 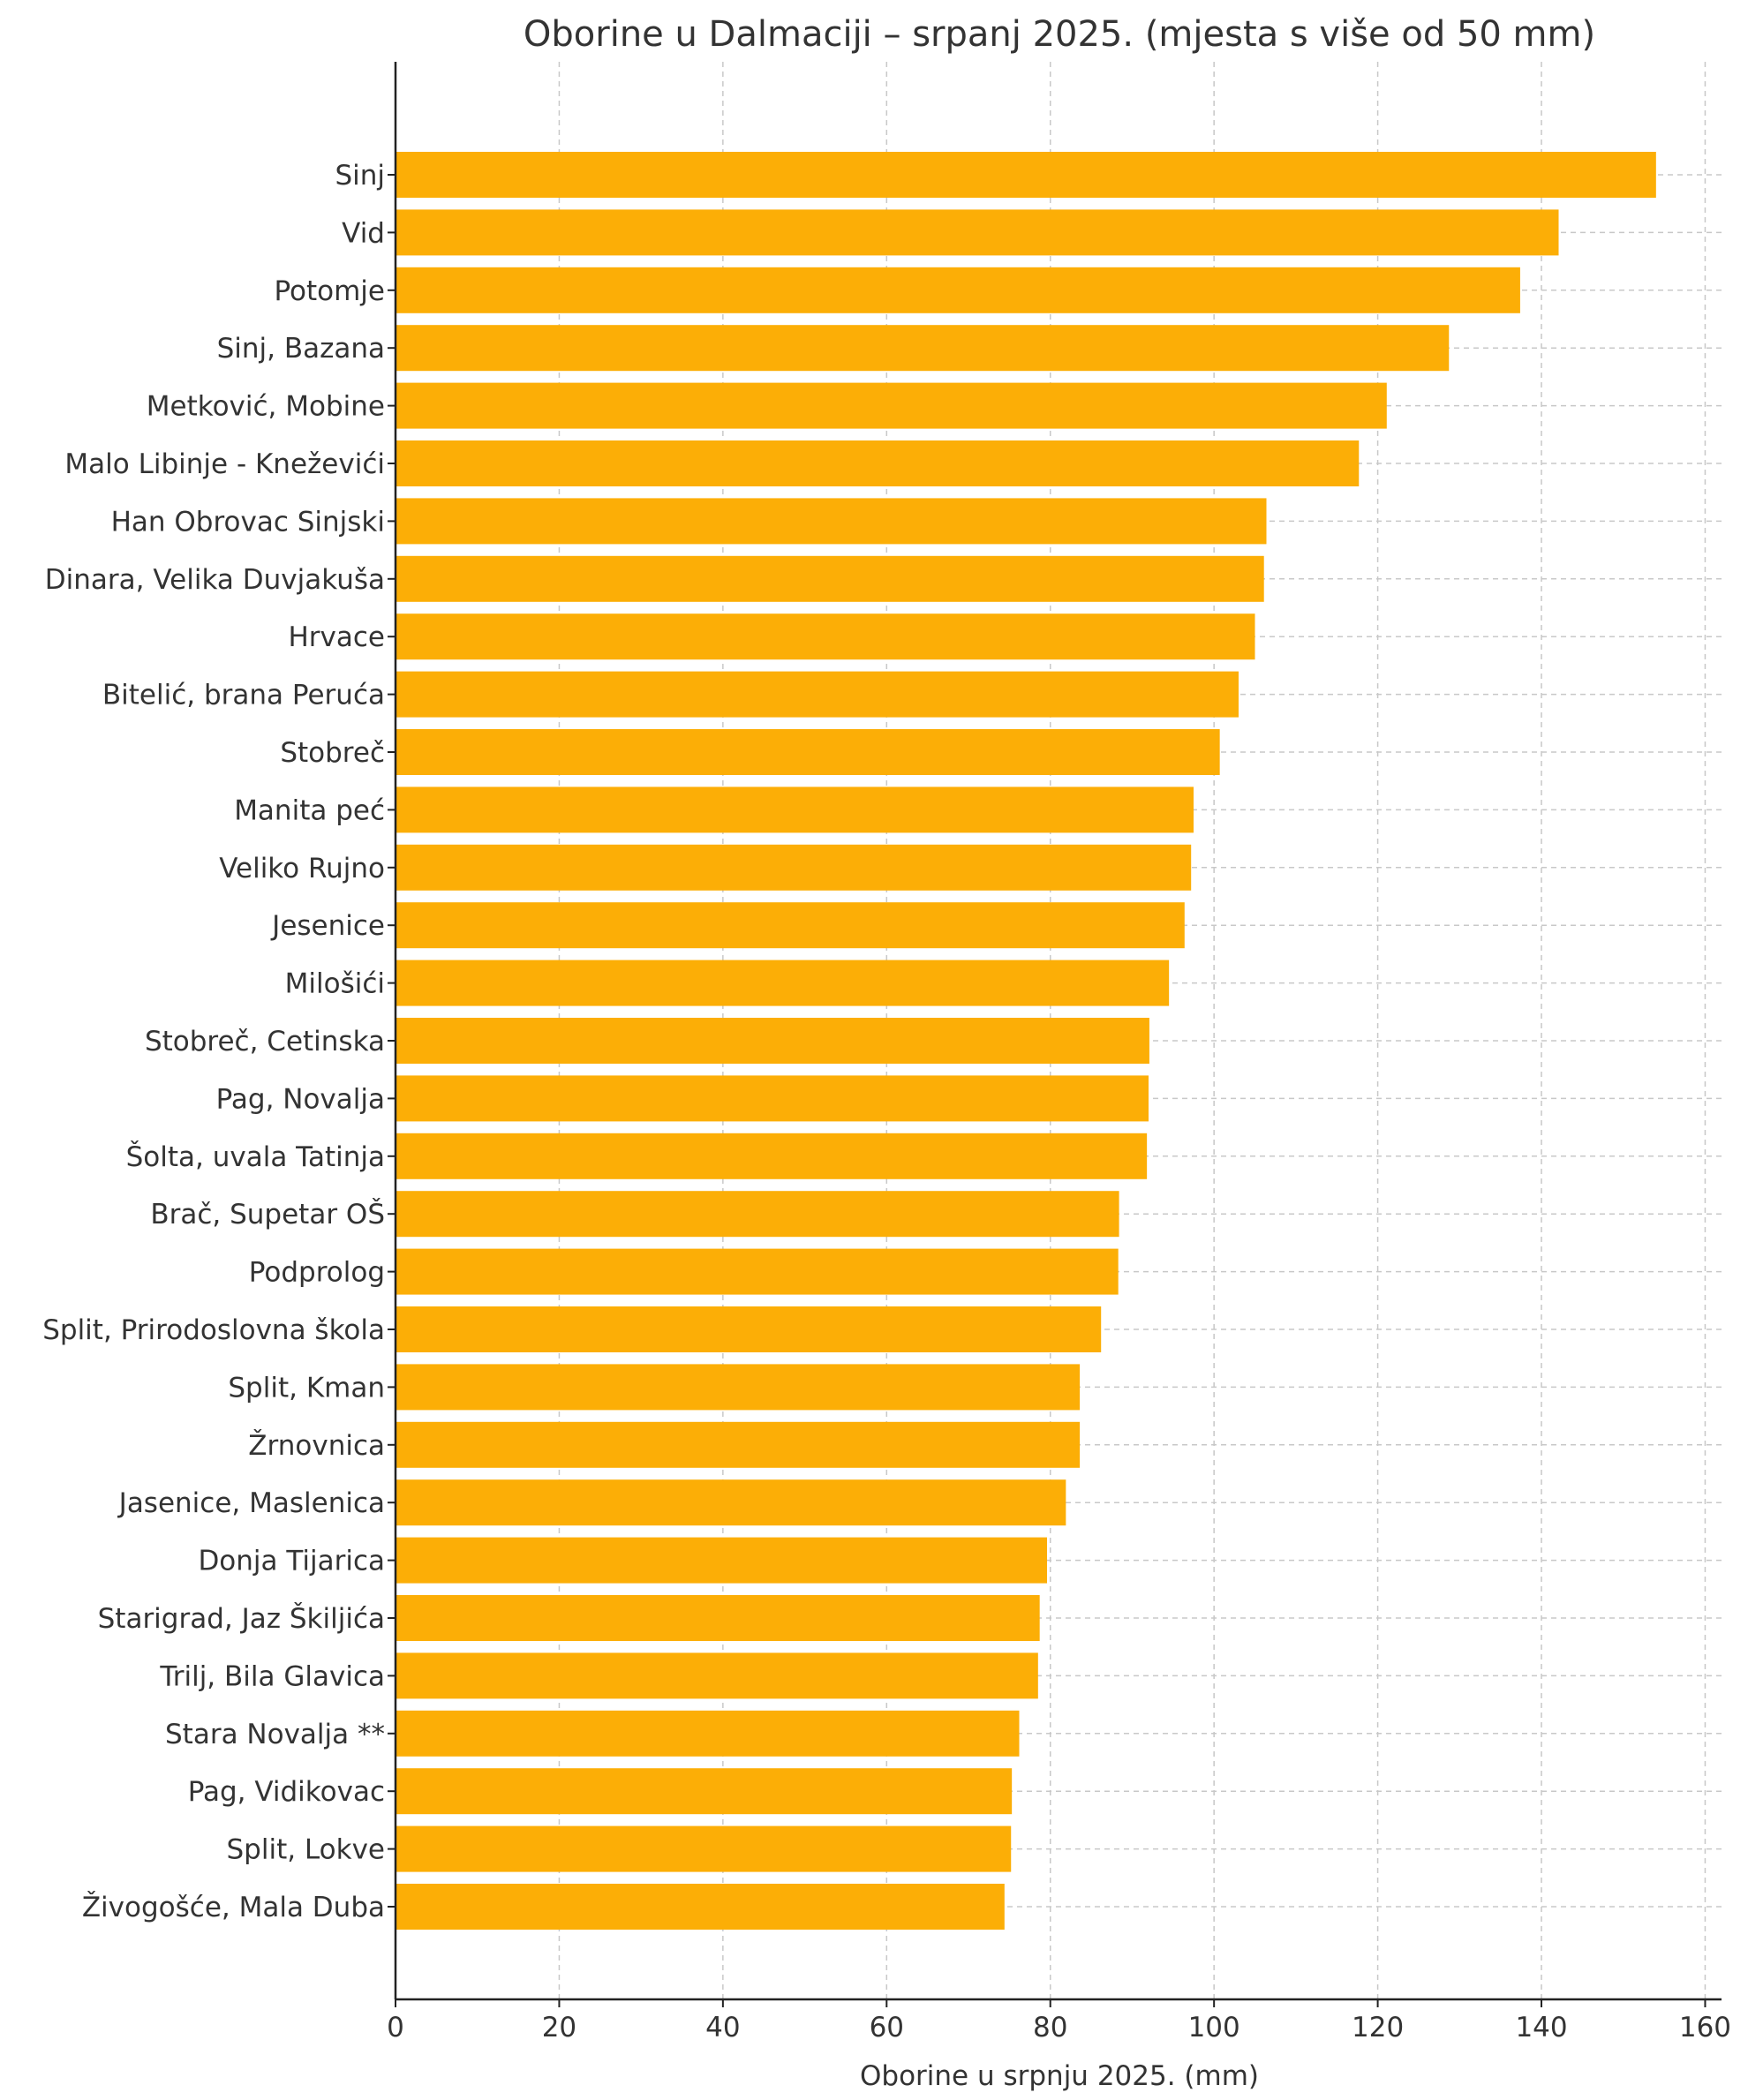 I want to click on category-label: Veliko Rujno, so click(x=302, y=868).